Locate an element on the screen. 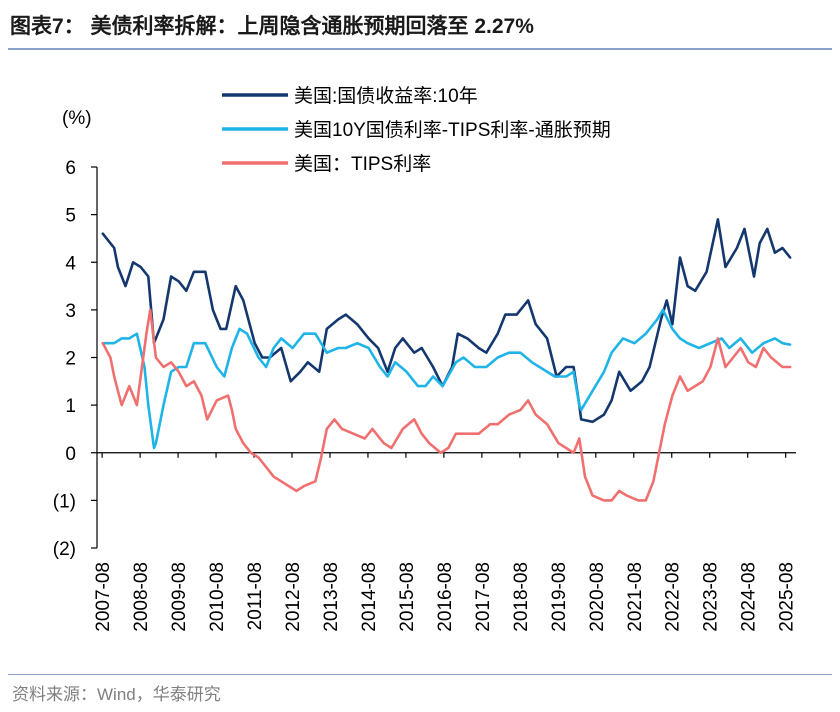 This screenshot has width=840, height=712. x-tick-label: 2016-08 is located at coordinates (445, 597).